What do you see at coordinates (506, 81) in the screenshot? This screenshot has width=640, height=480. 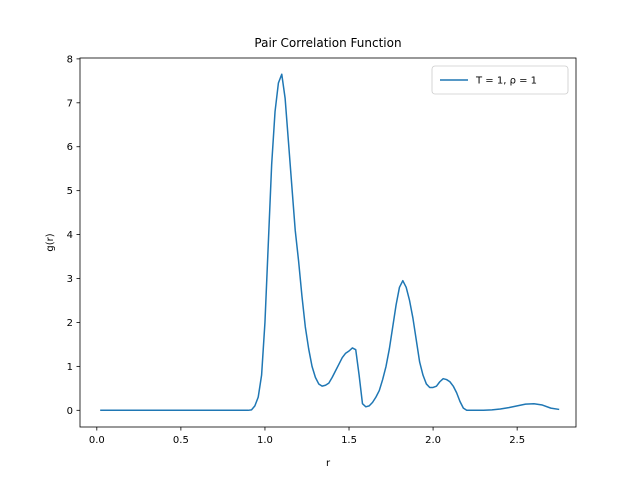 I see `legend-entry-0: T = 1, ρ = 1` at bounding box center [506, 81].